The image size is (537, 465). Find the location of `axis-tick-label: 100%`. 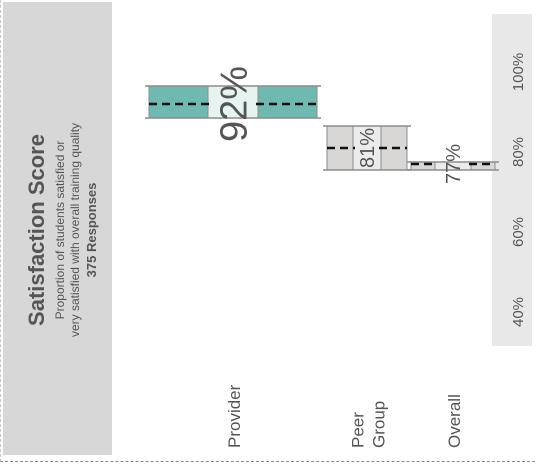

axis-tick-label: 100% is located at coordinates (518, 72).